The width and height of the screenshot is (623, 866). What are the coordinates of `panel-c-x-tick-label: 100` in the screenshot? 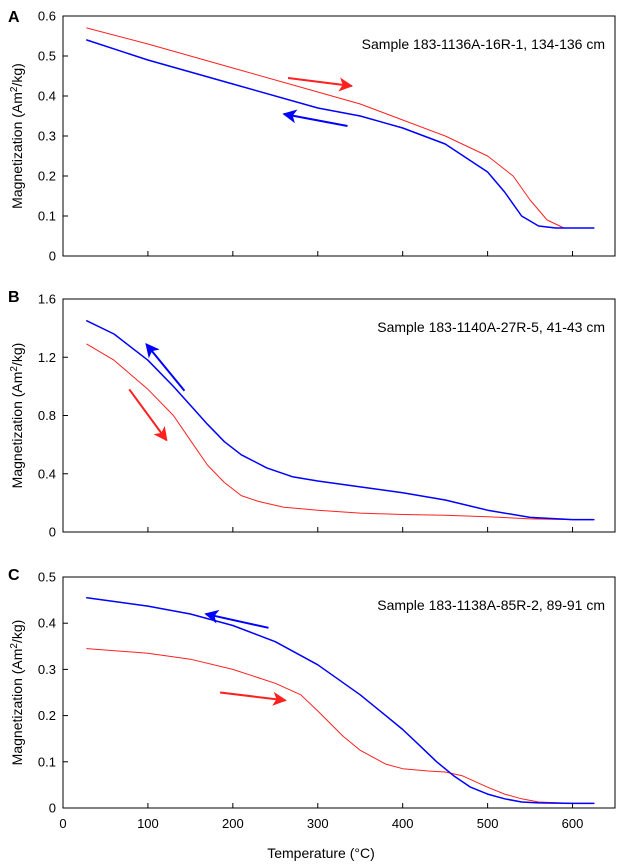 It's located at (148, 823).